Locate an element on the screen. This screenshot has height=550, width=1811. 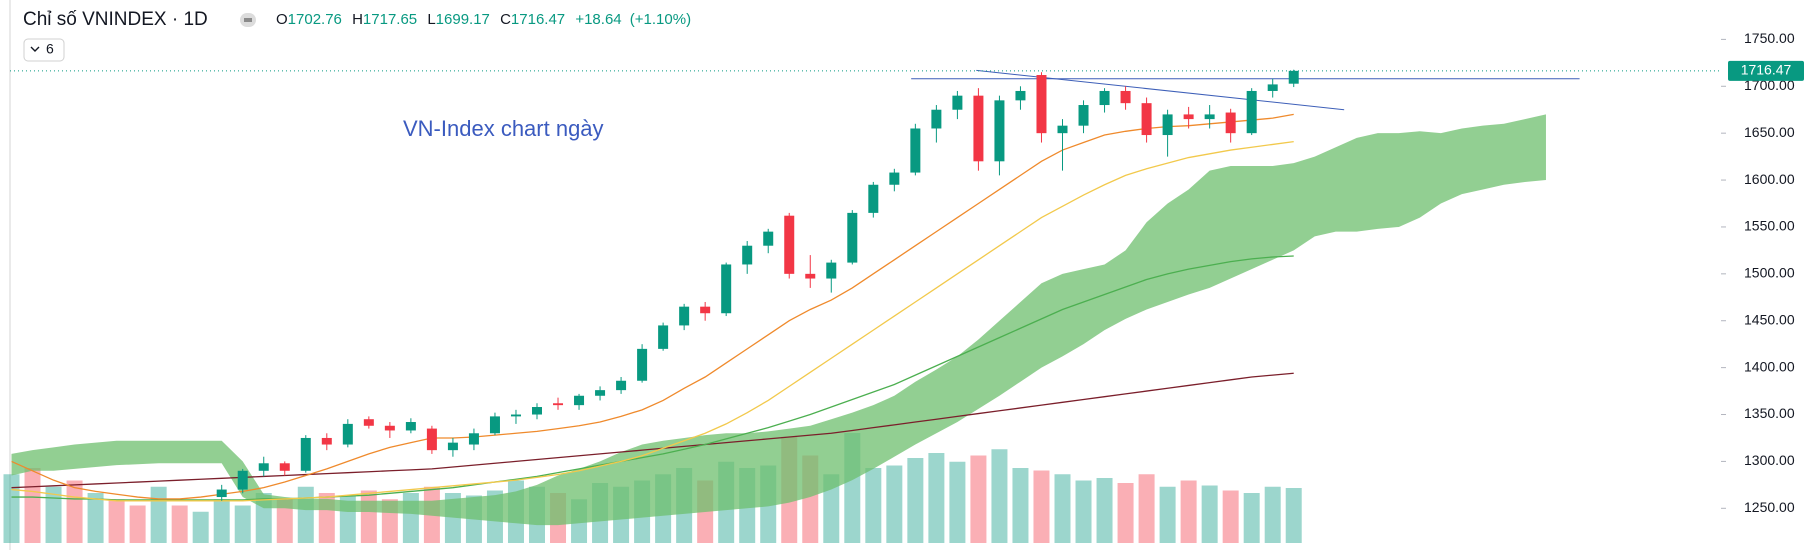
y-tick-label: 1700.00 is located at coordinates (1769, 85).